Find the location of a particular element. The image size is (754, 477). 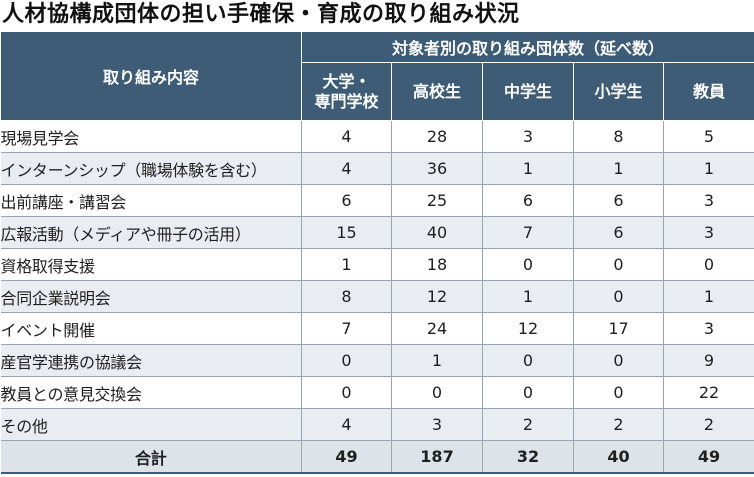

total-value: 32 is located at coordinates (528, 457).